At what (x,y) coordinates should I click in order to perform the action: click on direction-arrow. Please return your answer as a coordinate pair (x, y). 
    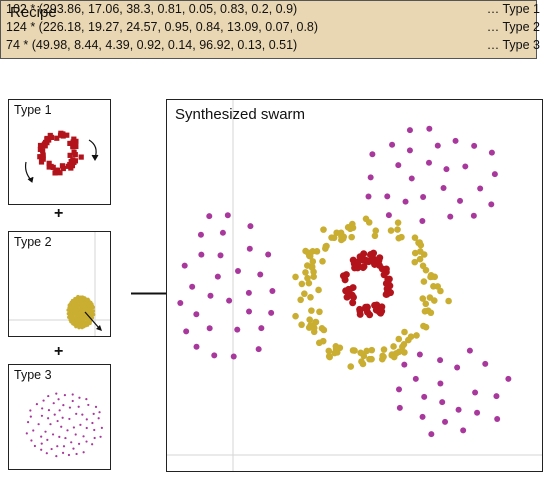
    Looking at the image, I should click on (92, 320).